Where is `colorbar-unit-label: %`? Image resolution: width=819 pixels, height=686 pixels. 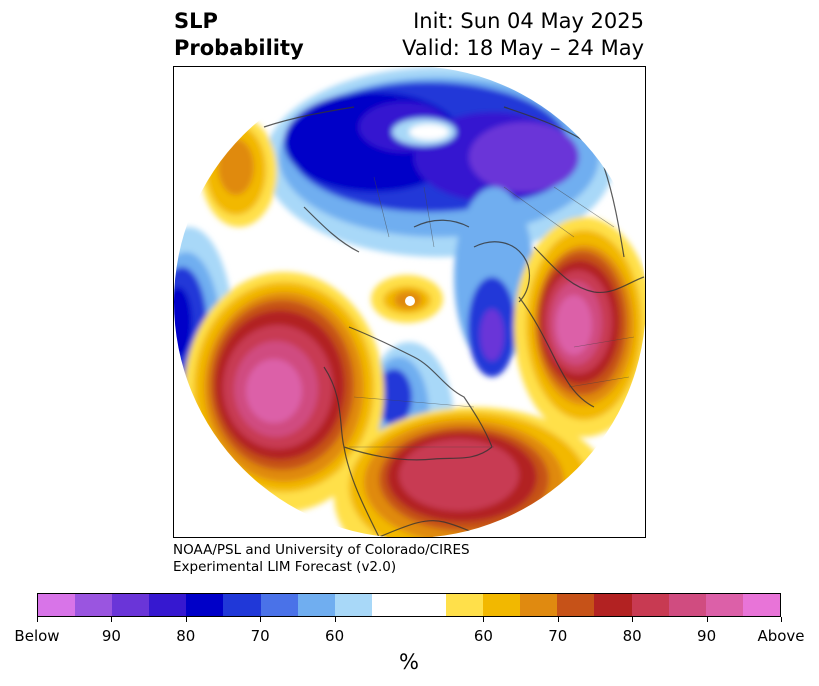
colorbar-unit-label: % is located at coordinates (409, 662).